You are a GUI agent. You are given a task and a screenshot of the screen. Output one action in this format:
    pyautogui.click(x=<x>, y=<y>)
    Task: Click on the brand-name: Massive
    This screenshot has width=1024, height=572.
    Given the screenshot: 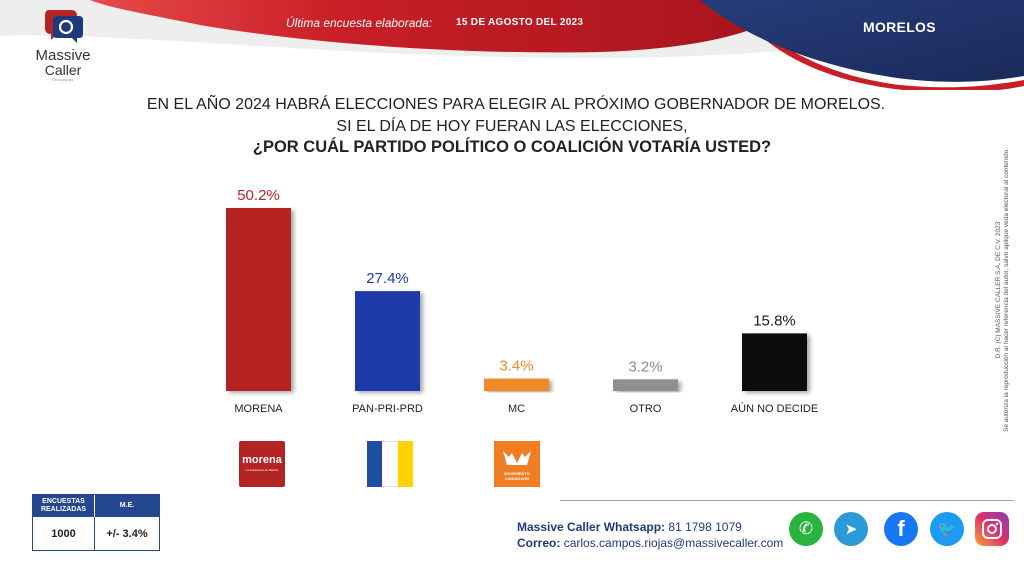 What is the action you would take?
    pyautogui.click(x=63, y=55)
    